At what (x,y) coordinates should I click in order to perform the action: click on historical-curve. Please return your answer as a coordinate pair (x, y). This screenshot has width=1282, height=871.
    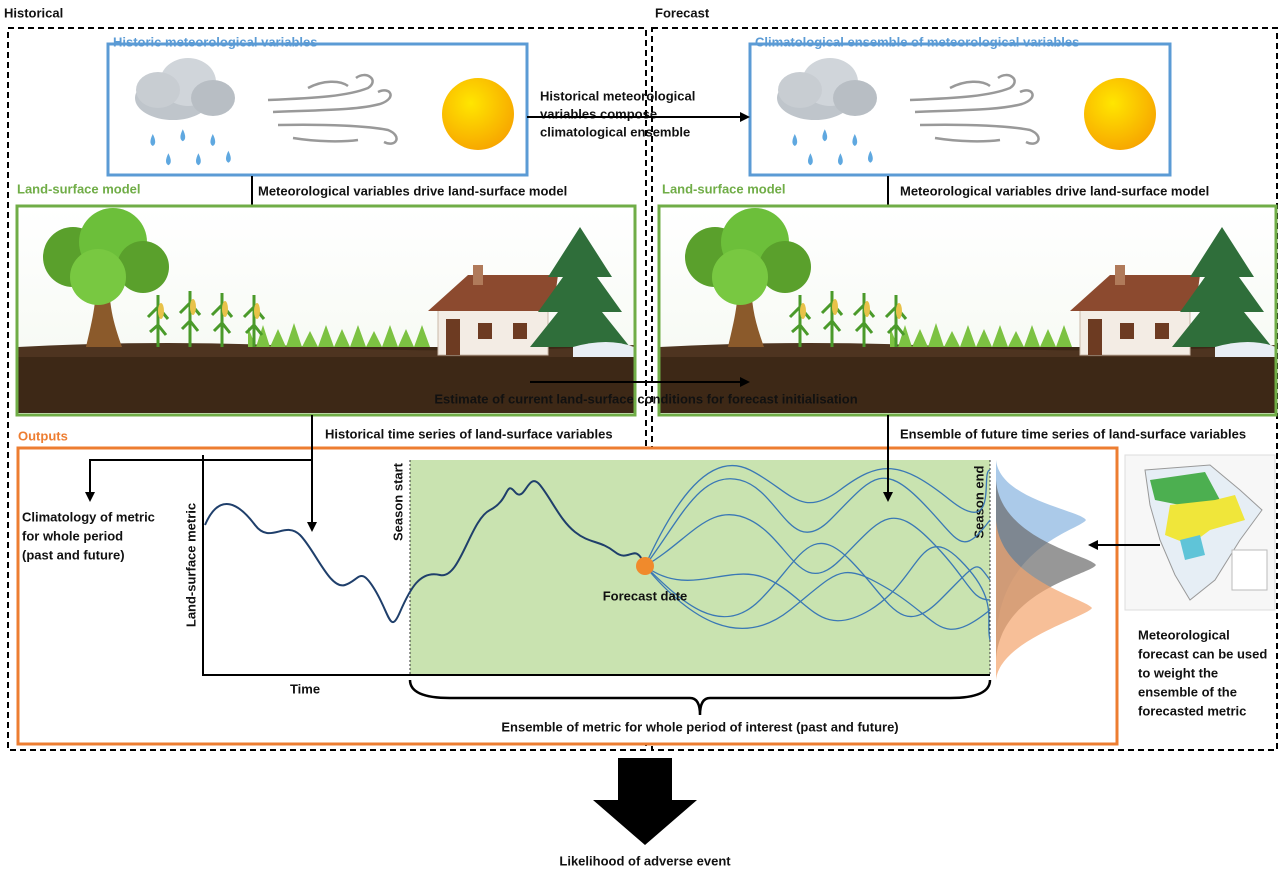
    Looking at the image, I should click on (425, 552).